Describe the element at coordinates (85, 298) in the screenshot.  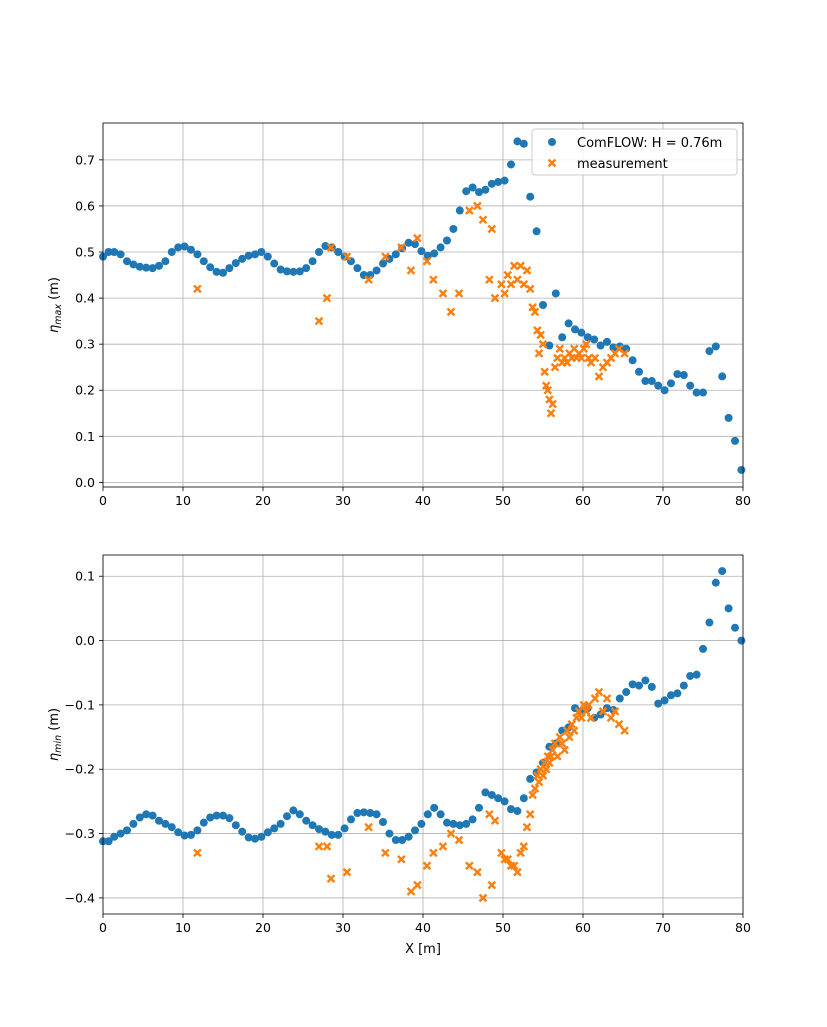
I see `y-tick-label: 0.4` at that location.